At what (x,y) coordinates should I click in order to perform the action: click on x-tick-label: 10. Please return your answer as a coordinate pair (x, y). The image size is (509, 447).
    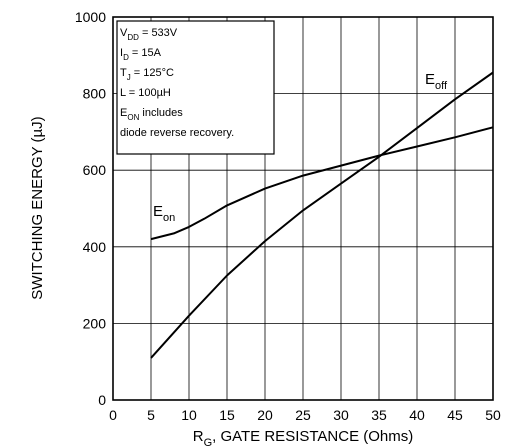
    Looking at the image, I should click on (189, 415).